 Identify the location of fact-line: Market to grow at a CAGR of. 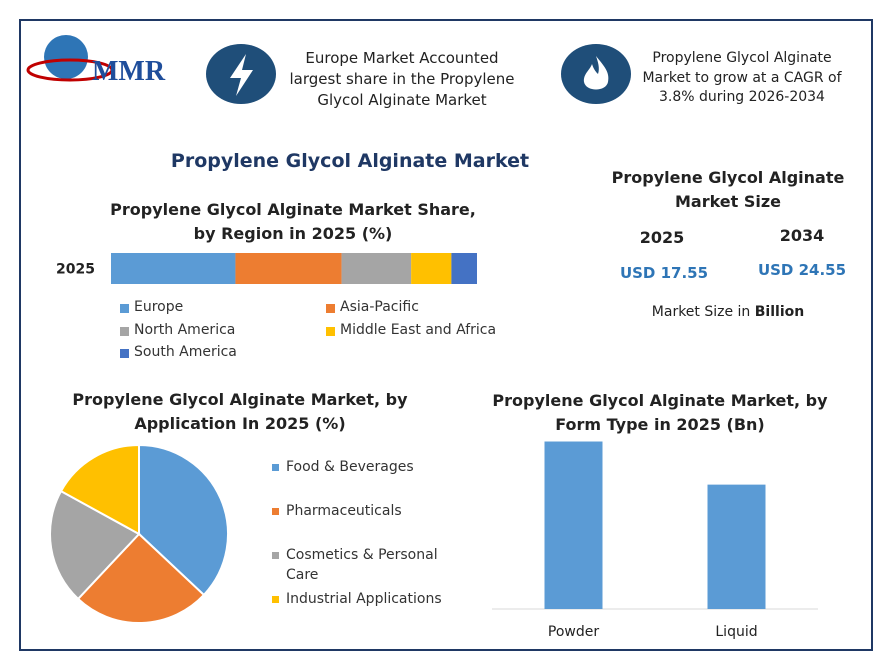
(742, 77).